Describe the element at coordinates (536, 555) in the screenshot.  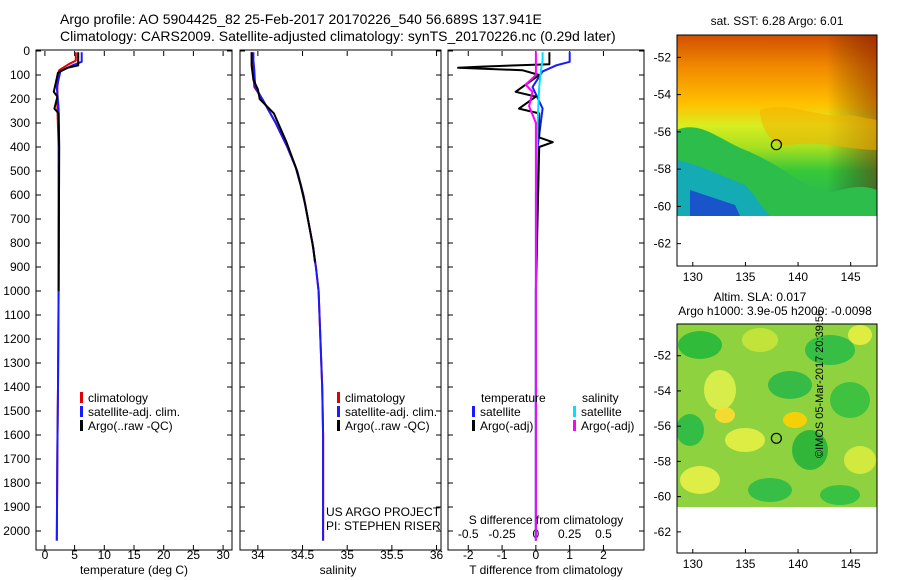
I see `x-tick-label: 0` at that location.